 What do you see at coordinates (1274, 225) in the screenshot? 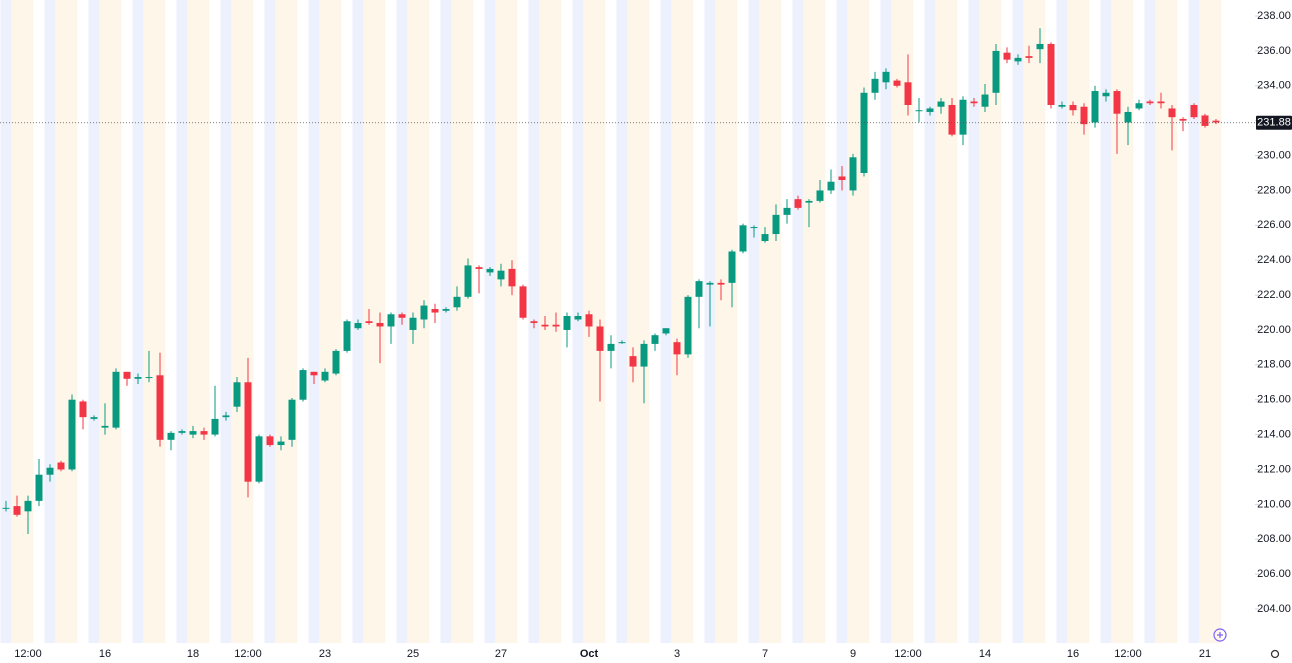
I see `y-tick-label: 226.00` at bounding box center [1274, 225].